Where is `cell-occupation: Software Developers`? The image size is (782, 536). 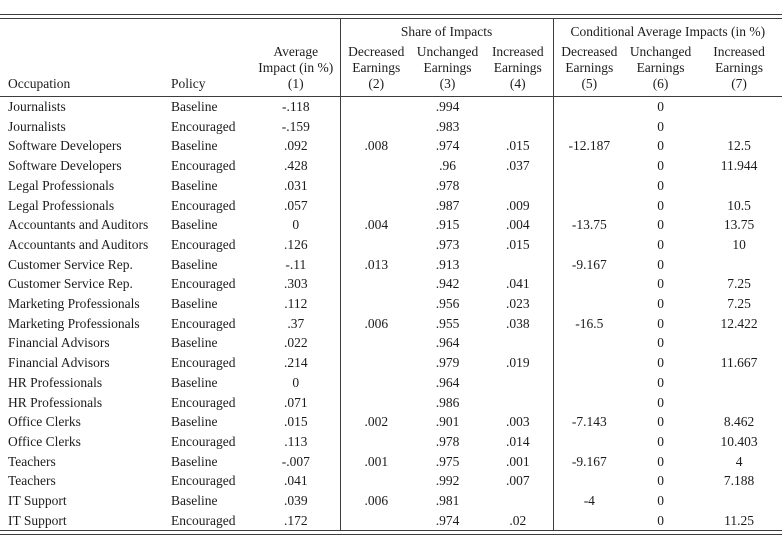
cell-occupation: Software Developers is located at coordinates (65, 146).